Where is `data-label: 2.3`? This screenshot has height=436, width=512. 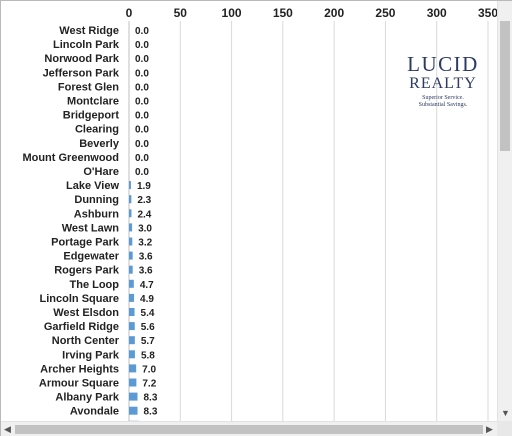
data-label: 2.3 is located at coordinates (144, 200).